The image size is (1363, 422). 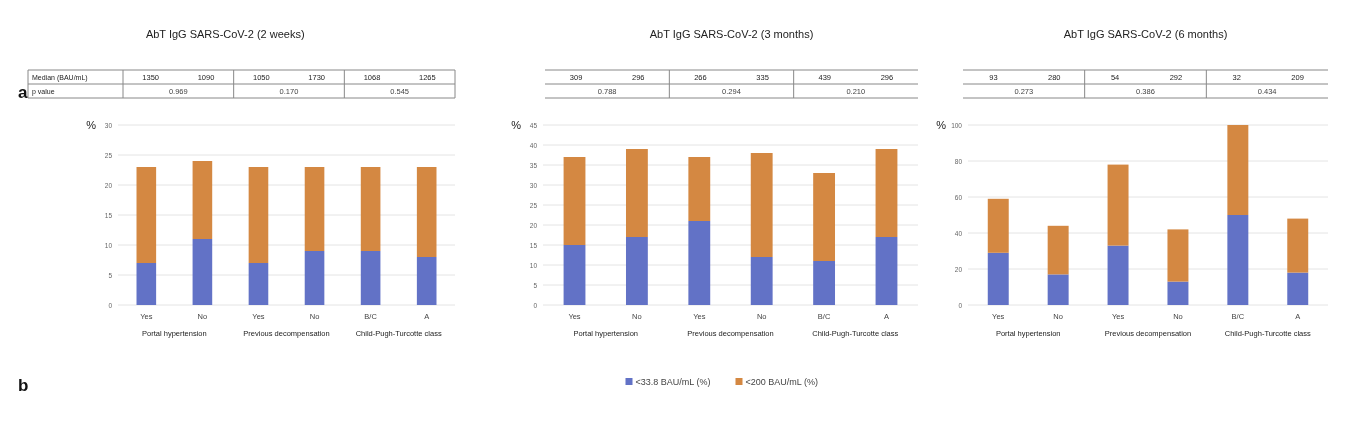 I want to click on legend-label: <200 BAU/mL (%), so click(x=781, y=382).